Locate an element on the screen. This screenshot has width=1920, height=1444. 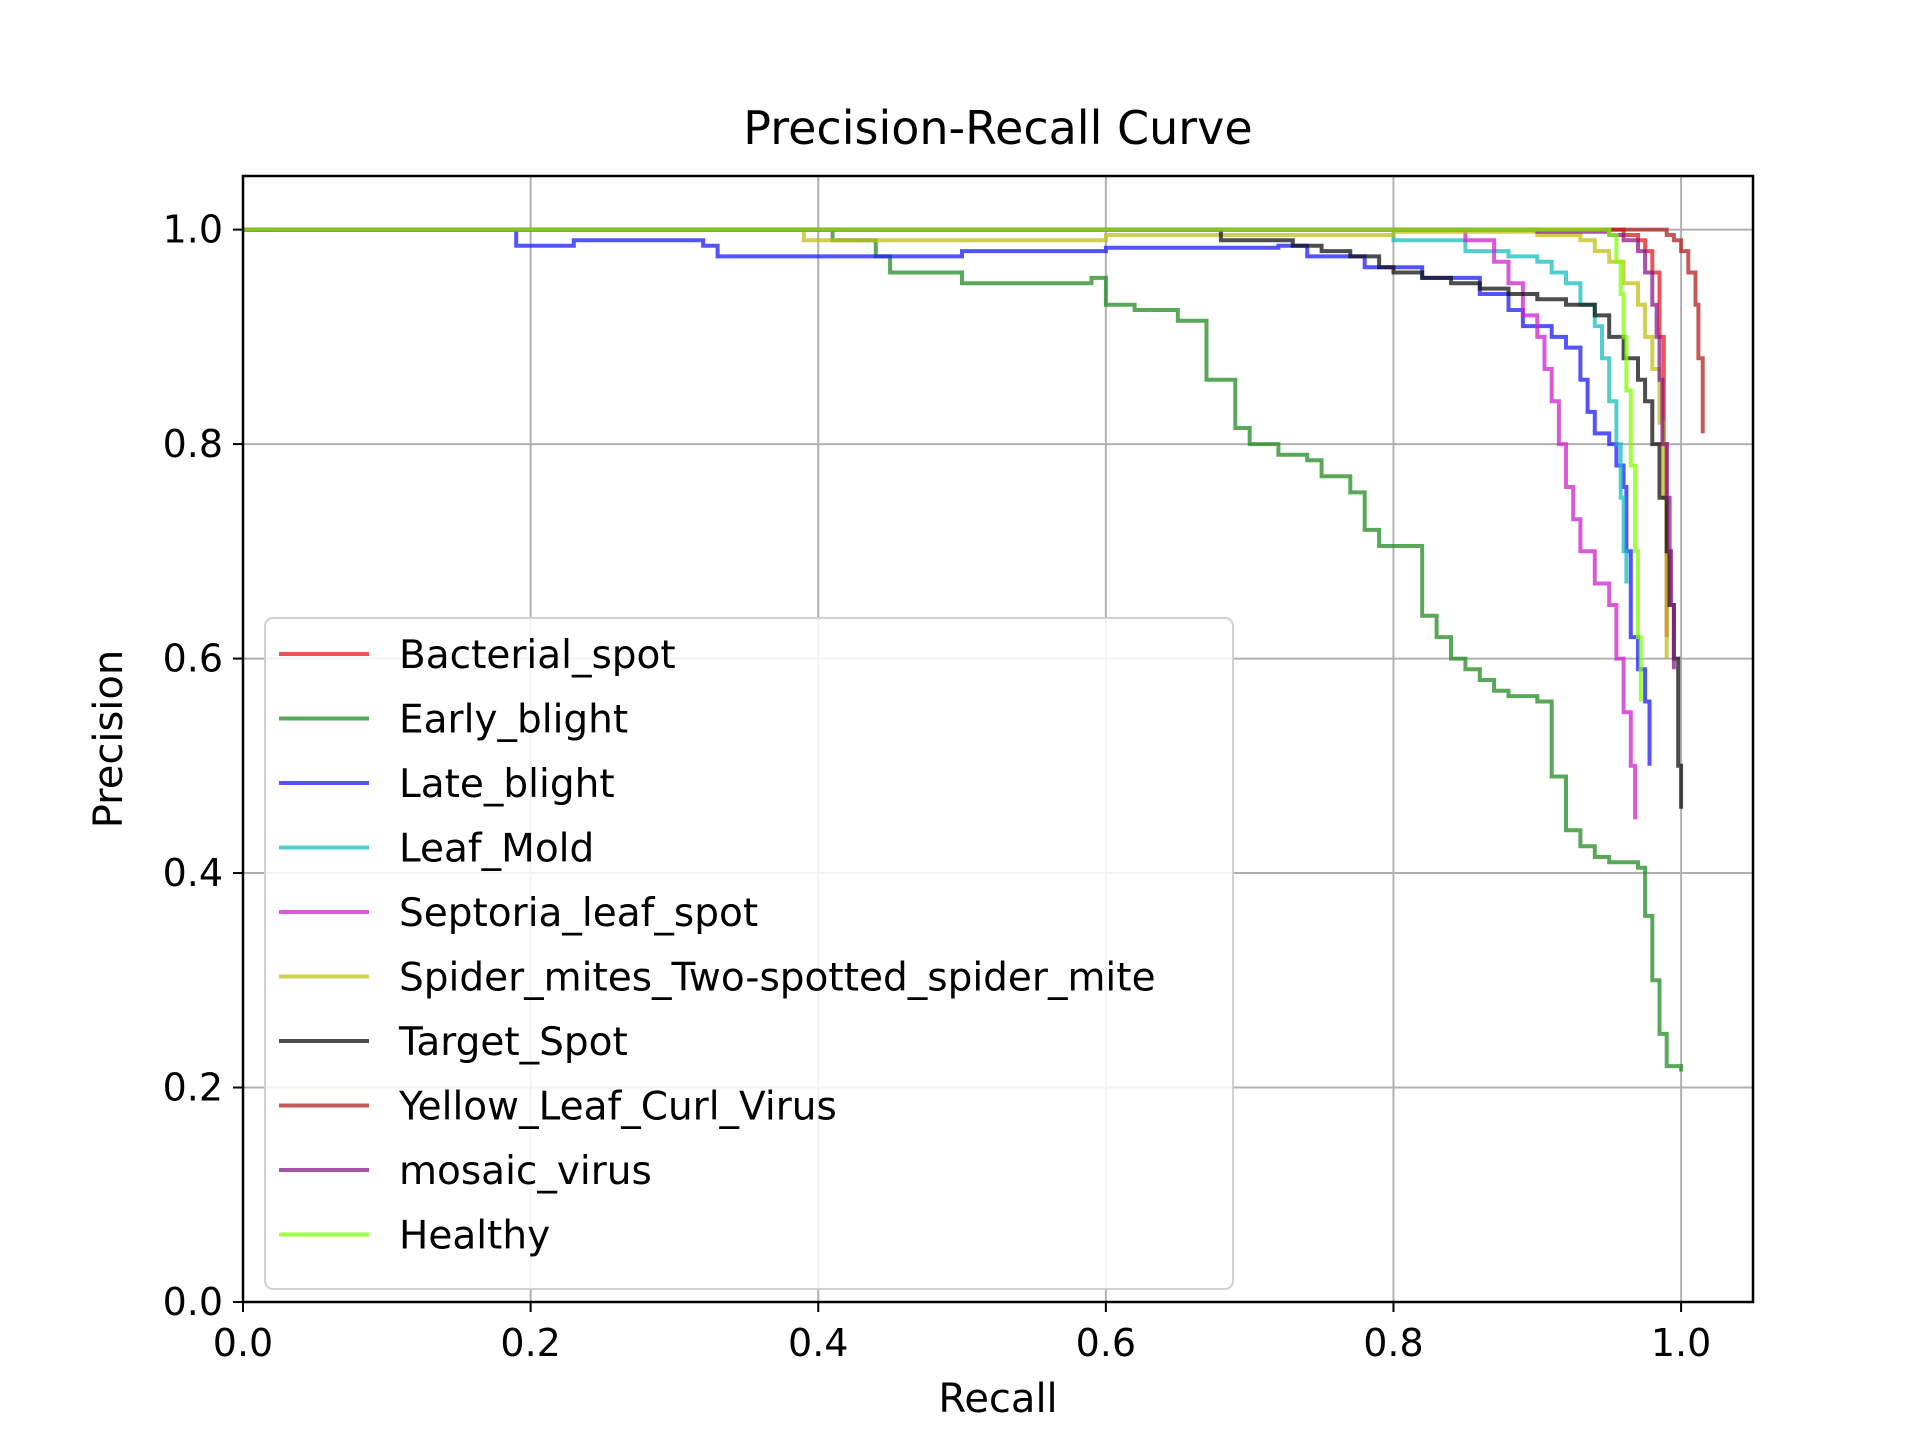
x-tick-label: 1.0 is located at coordinates (1681, 1343).